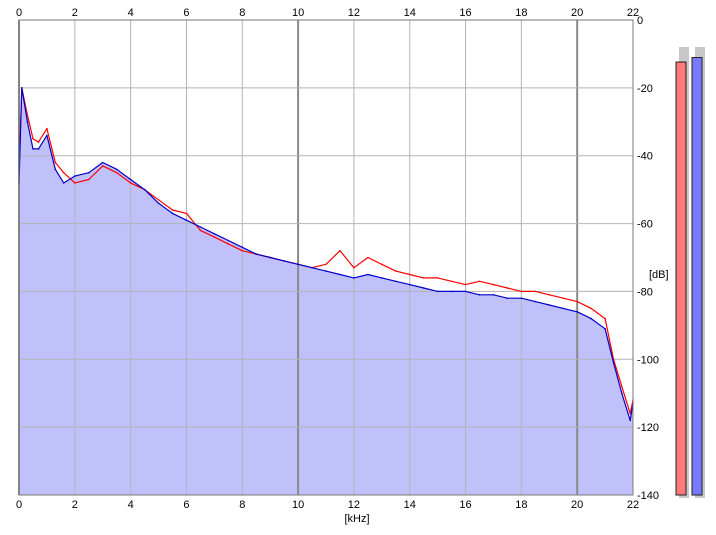  I want to click on x-tick-label-top: 20, so click(577, 13).